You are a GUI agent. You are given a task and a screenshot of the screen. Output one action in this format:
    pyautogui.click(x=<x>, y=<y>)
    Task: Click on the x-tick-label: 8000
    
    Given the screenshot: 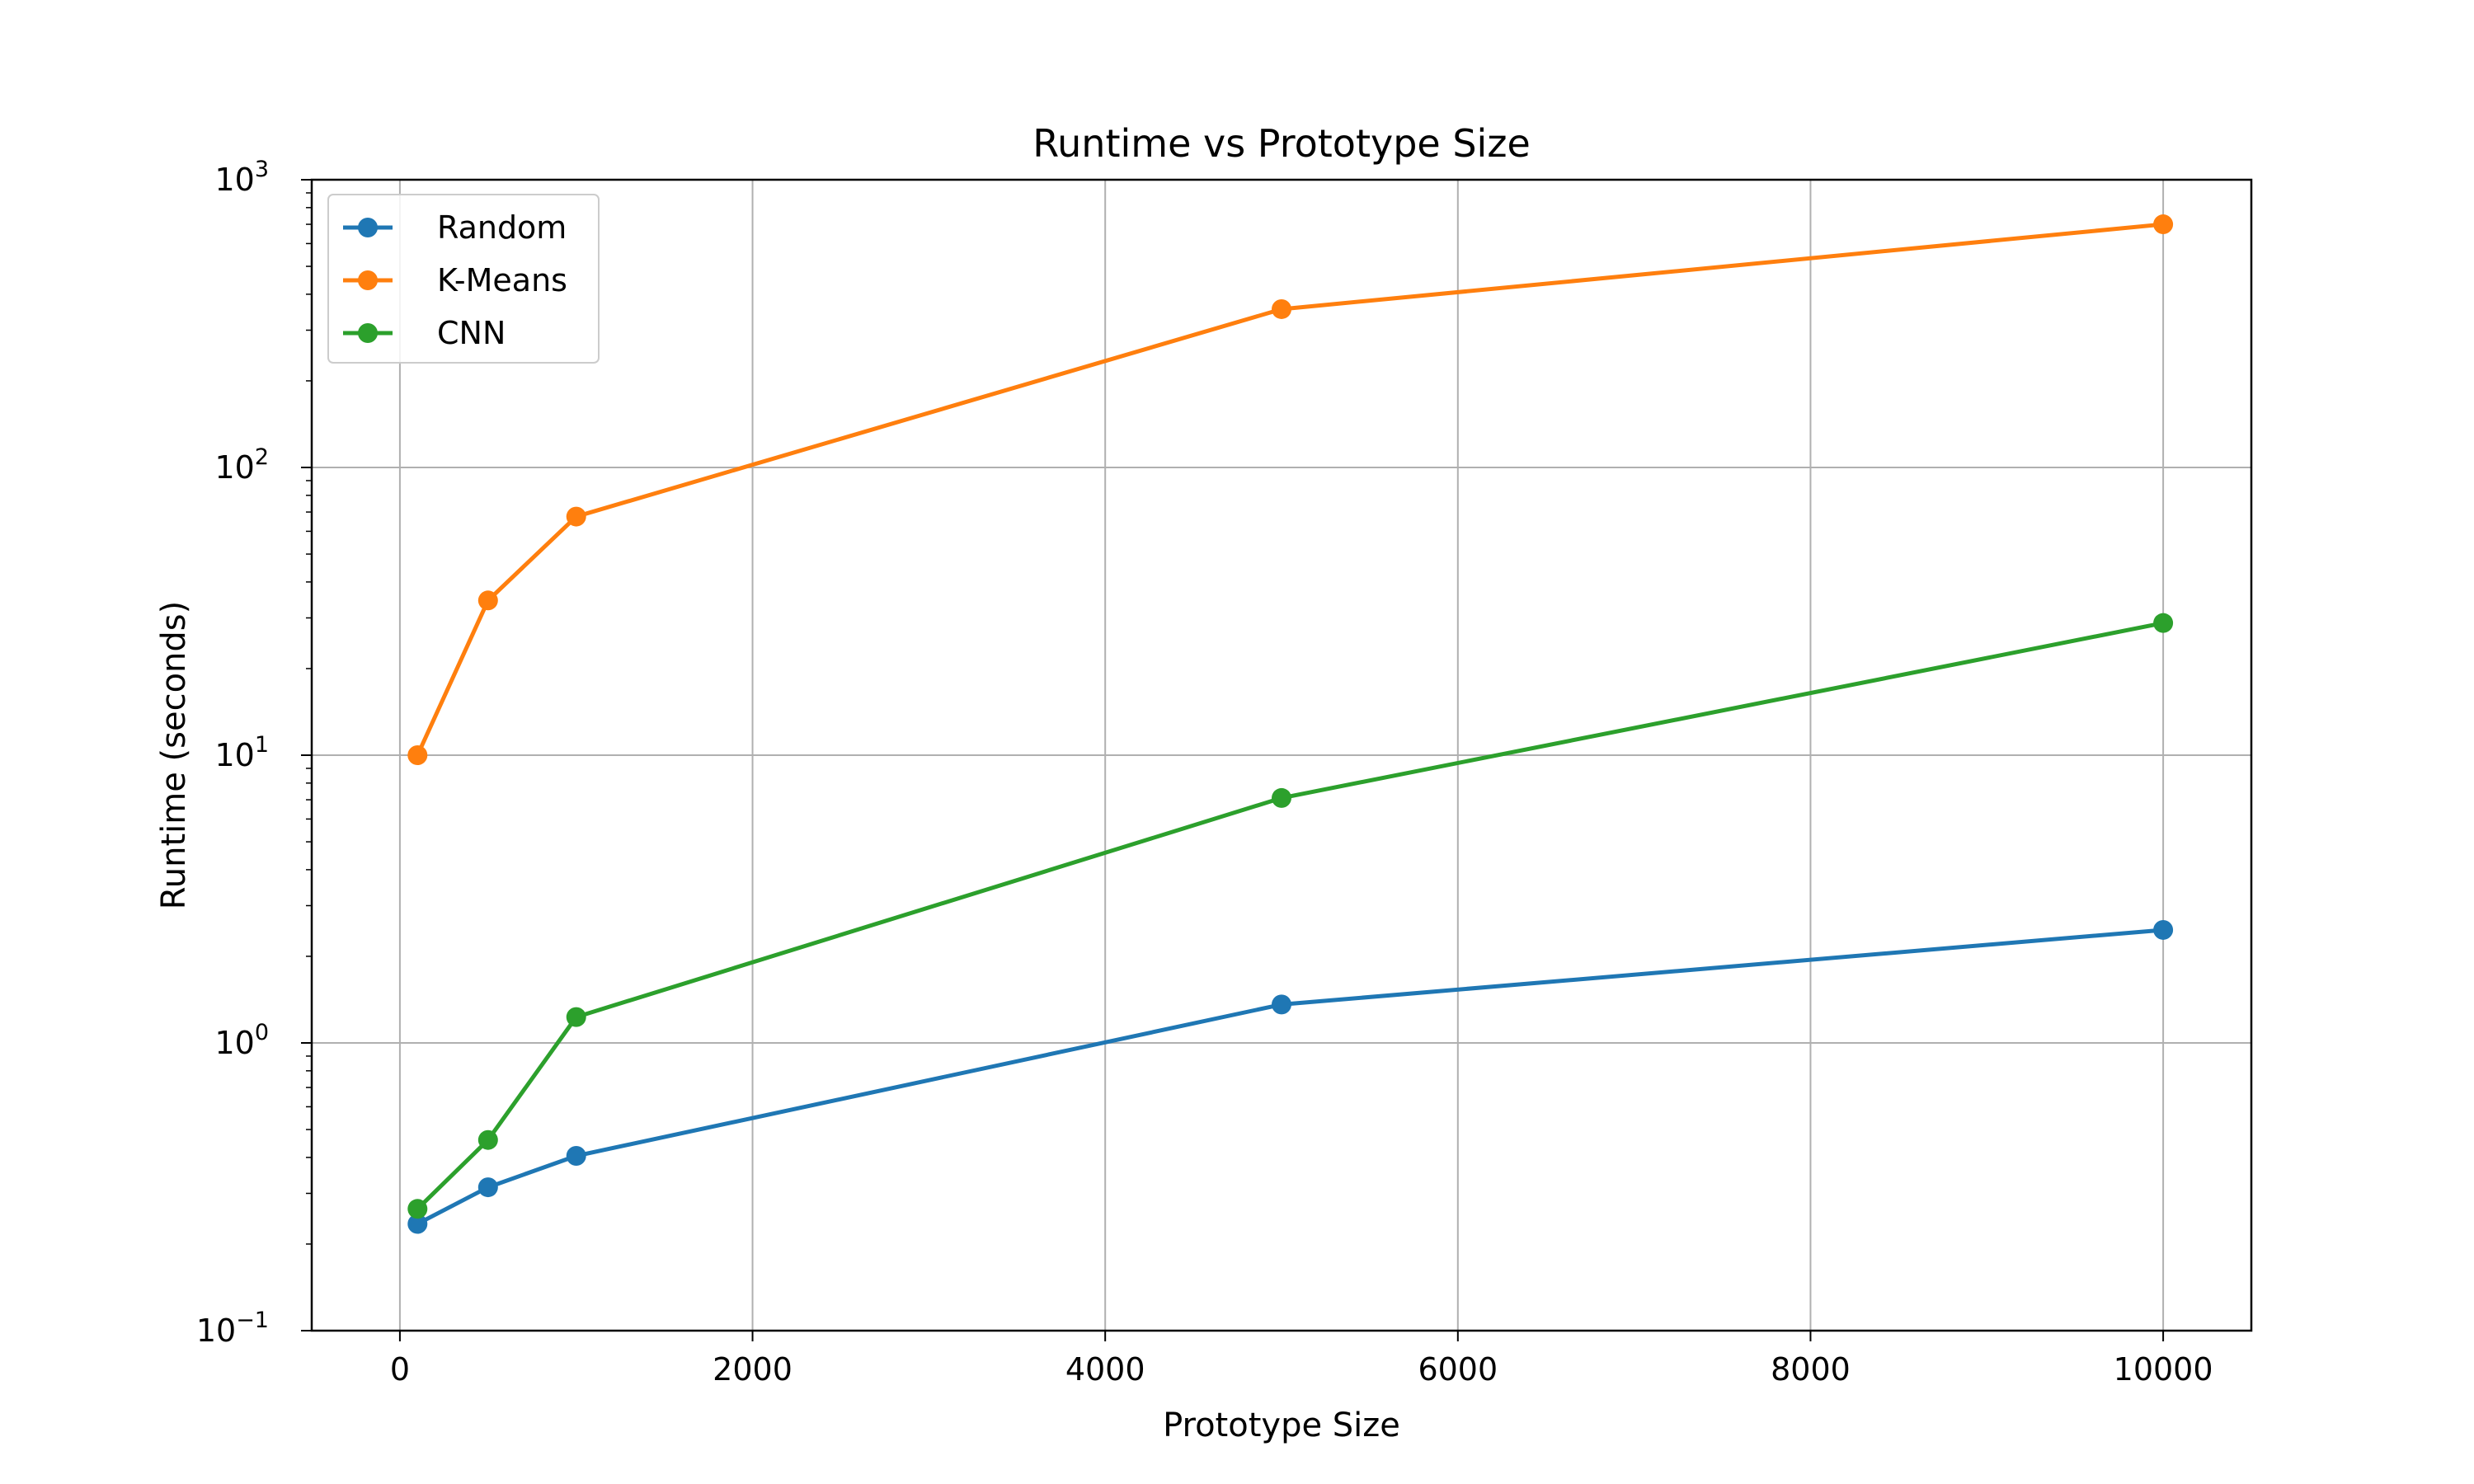 What is the action you would take?
    pyautogui.click(x=1811, y=1369)
    